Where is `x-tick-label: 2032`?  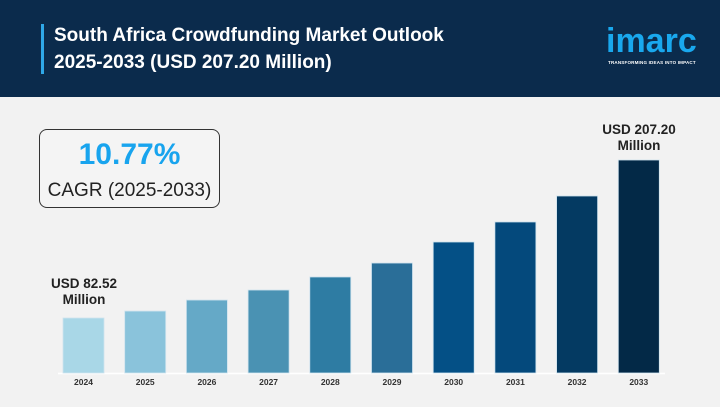 x-tick-label: 2032 is located at coordinates (577, 382).